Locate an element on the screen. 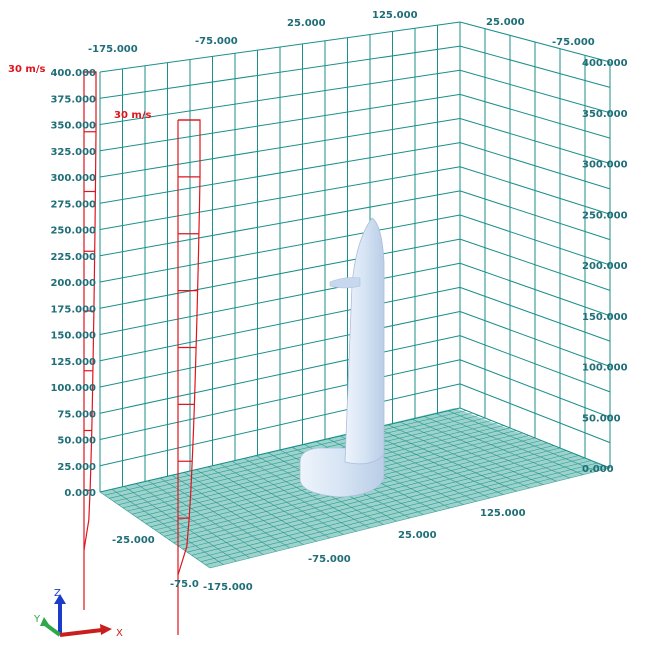 This screenshot has height=654, width=652. left-axis-tick-label: 350.000 is located at coordinates (73, 126).